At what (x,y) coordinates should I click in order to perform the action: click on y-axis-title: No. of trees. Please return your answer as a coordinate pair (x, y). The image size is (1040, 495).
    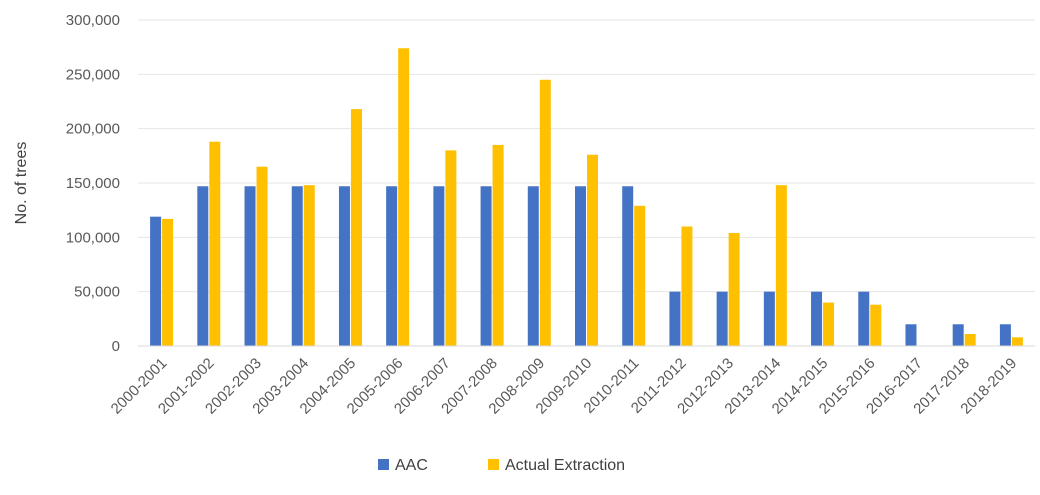
    Looking at the image, I should click on (21, 183).